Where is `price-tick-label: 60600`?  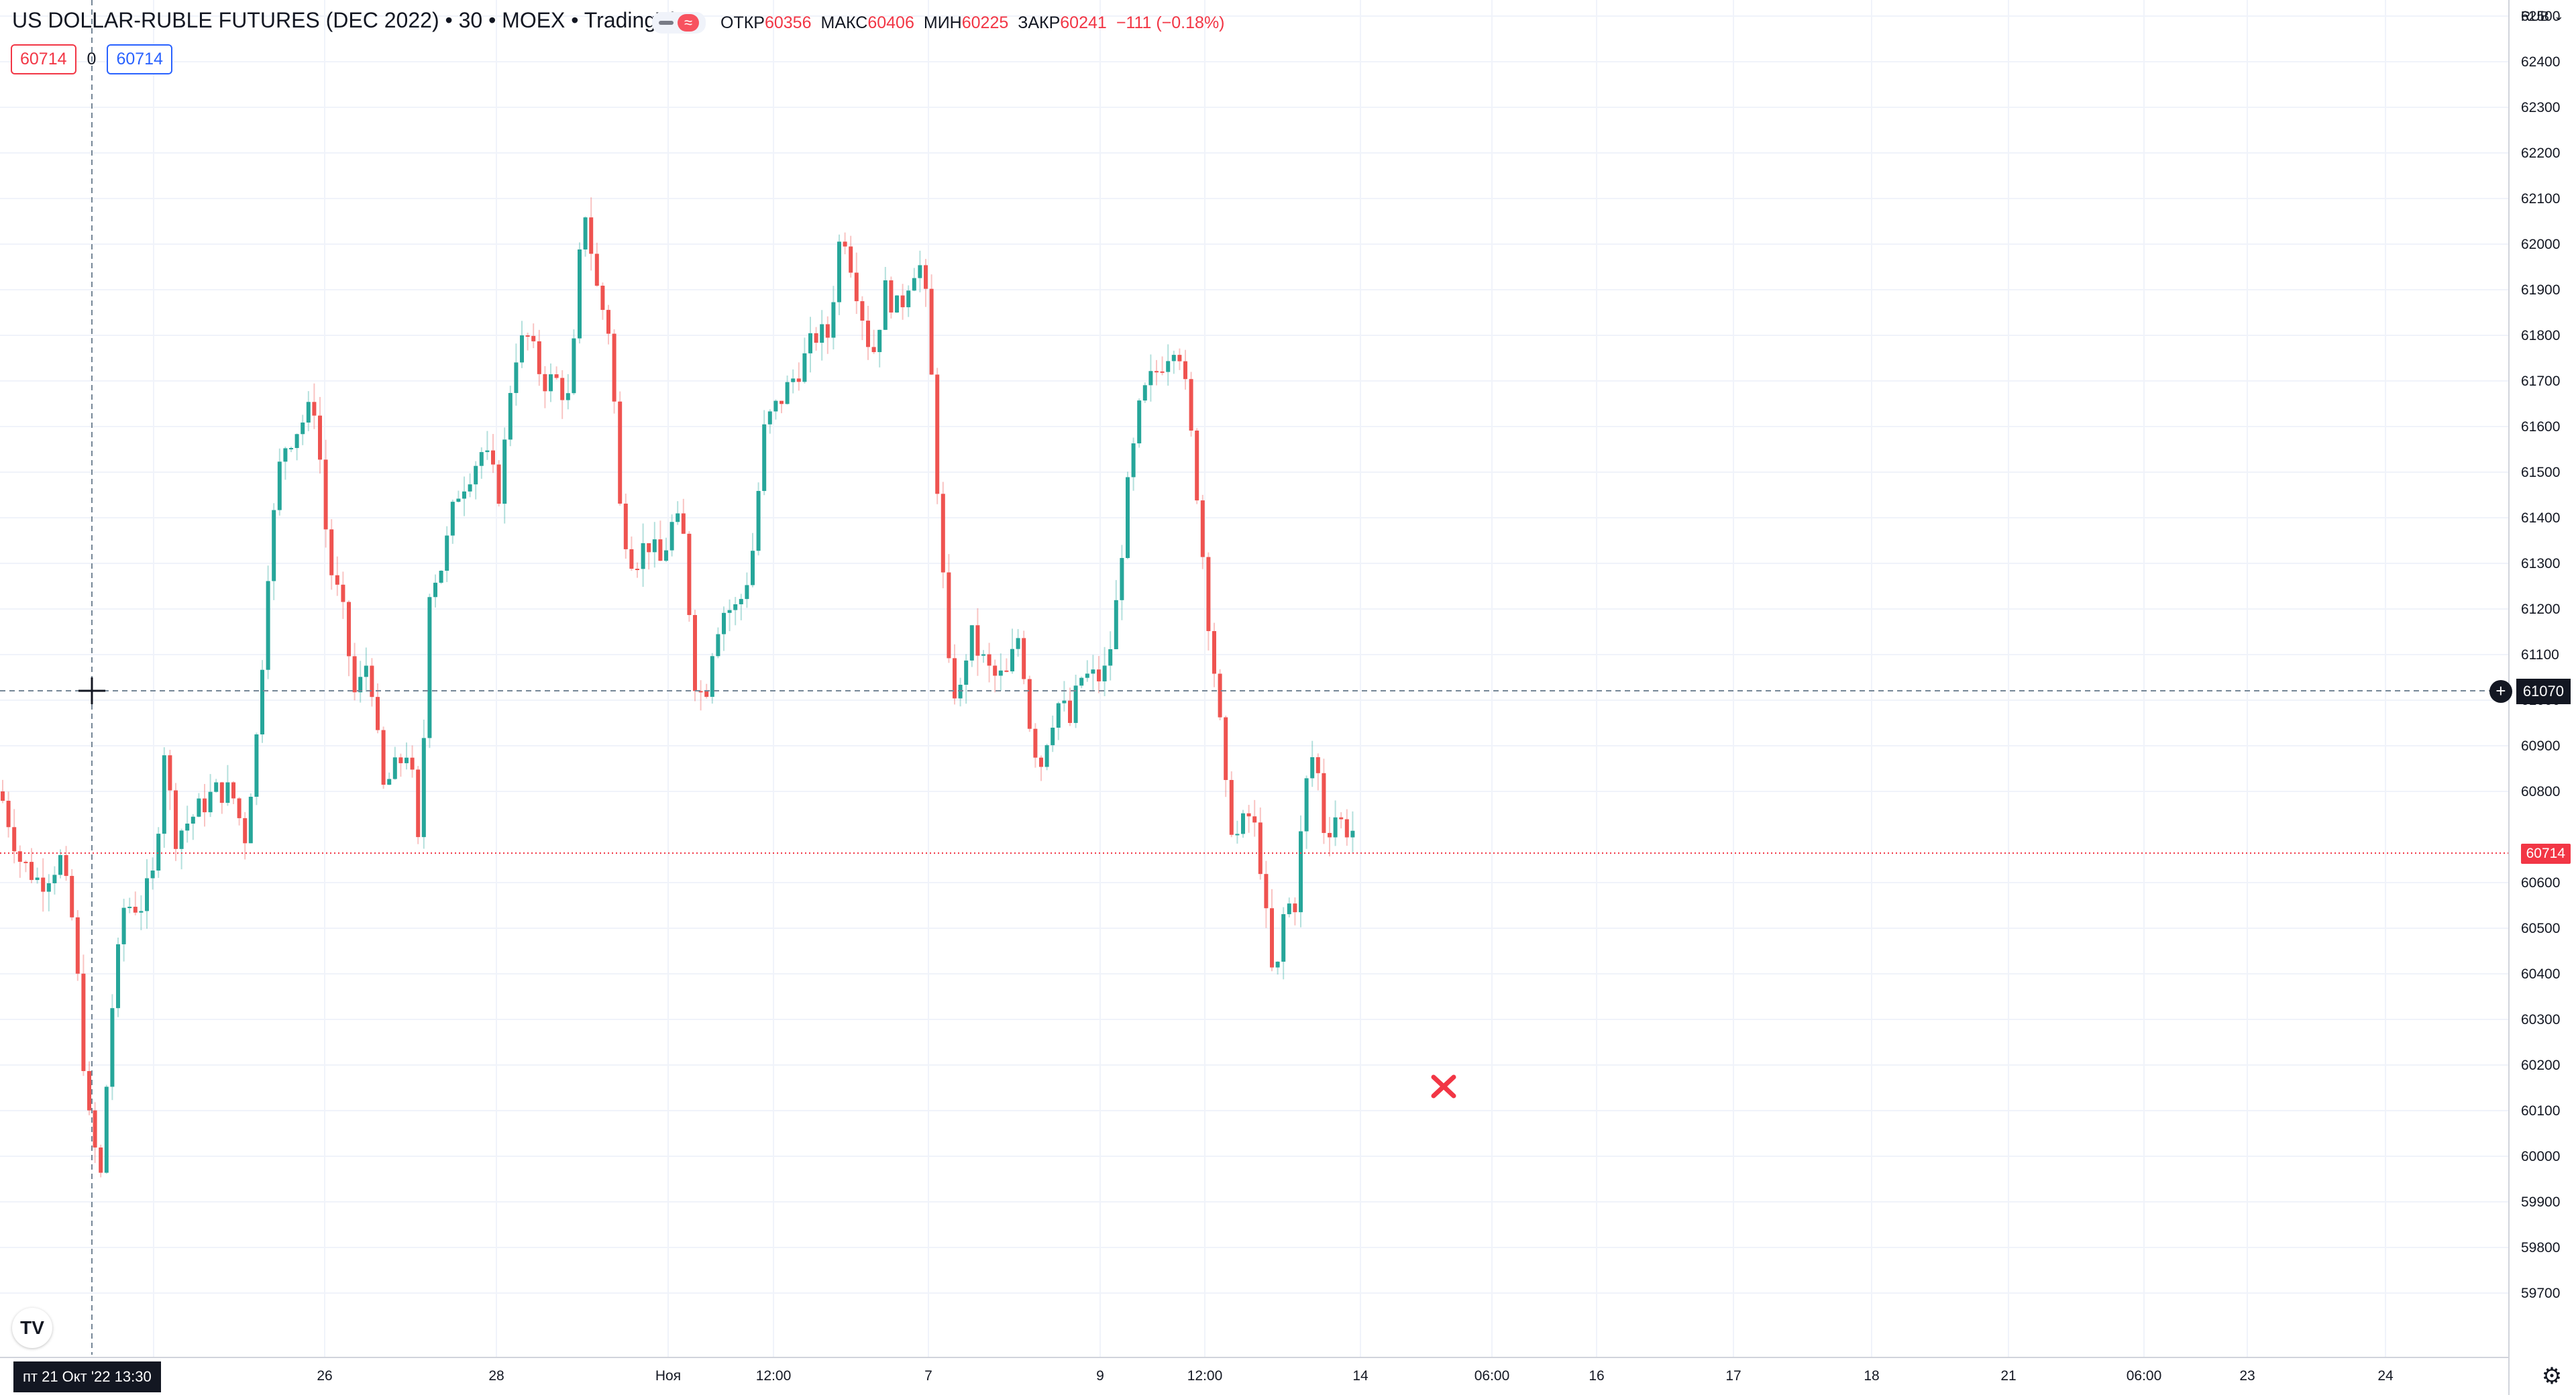
price-tick-label: 60600 is located at coordinates (2540, 883).